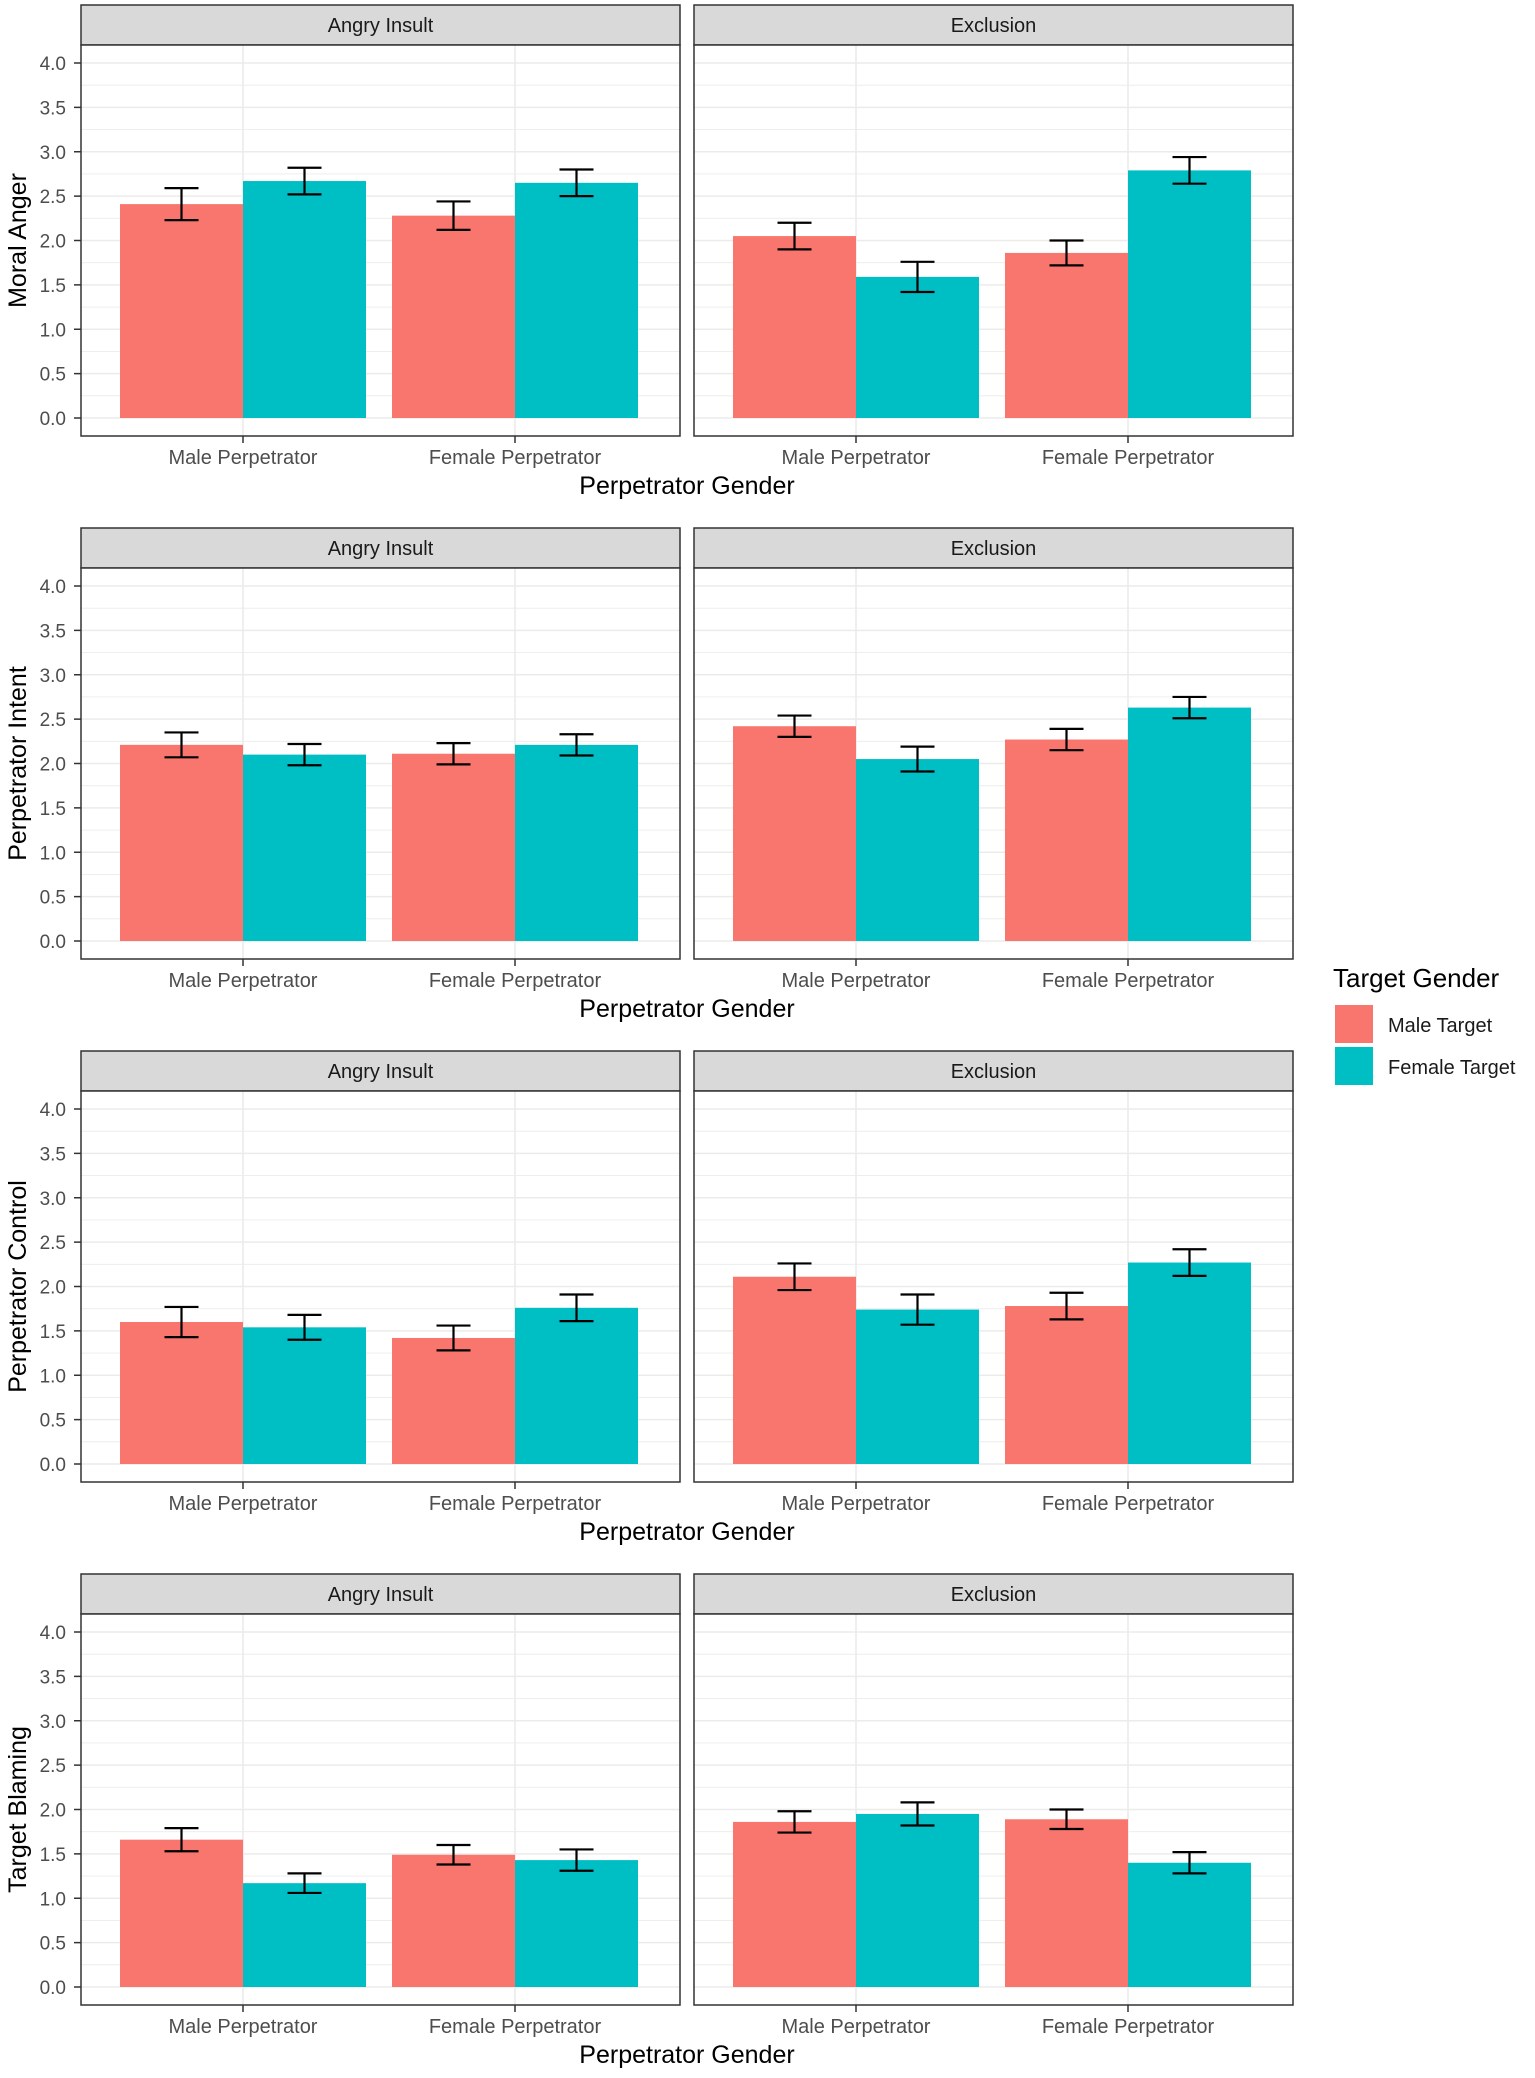 The width and height of the screenshot is (1535, 2078). Describe the element at coordinates (1354, 1024) in the screenshot. I see `legend-key-male-target` at that location.